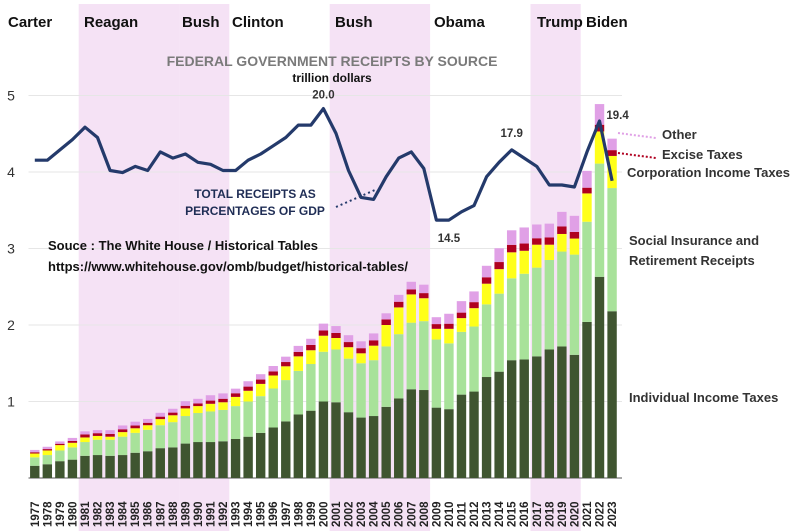  Describe the element at coordinates (186, 514) in the screenshot. I see `x-tick-label: 1989` at that location.